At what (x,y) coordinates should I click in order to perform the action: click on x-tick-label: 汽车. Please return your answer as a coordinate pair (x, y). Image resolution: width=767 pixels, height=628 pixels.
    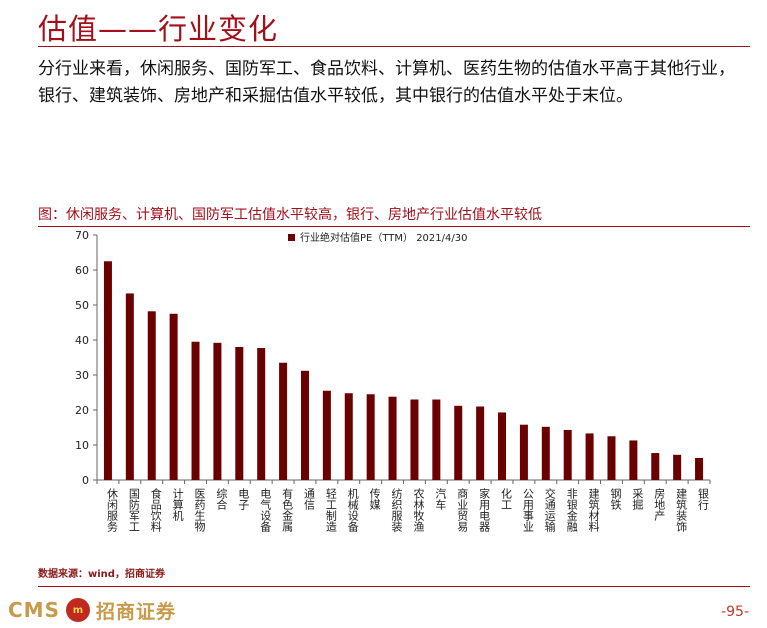
    Looking at the image, I should click on (440, 499).